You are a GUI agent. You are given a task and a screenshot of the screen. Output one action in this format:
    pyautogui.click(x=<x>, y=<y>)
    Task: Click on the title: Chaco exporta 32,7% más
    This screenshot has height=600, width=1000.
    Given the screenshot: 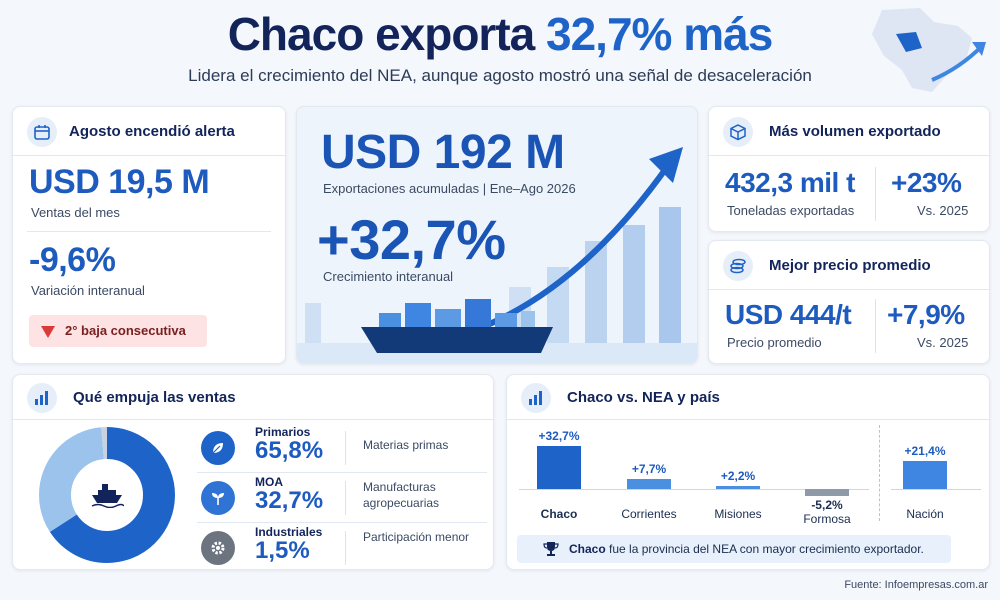 What is the action you would take?
    pyautogui.click(x=500, y=34)
    